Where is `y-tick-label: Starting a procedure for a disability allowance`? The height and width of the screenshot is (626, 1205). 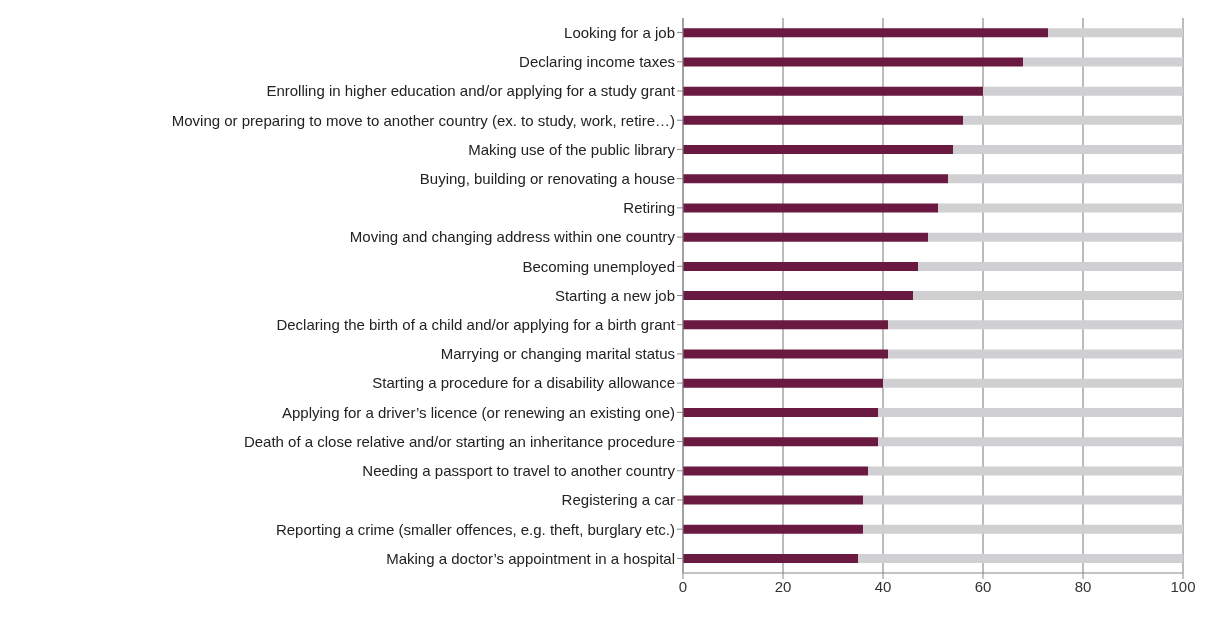 y-tick-label: Starting a procedure for a disability allowance is located at coordinates (523, 383).